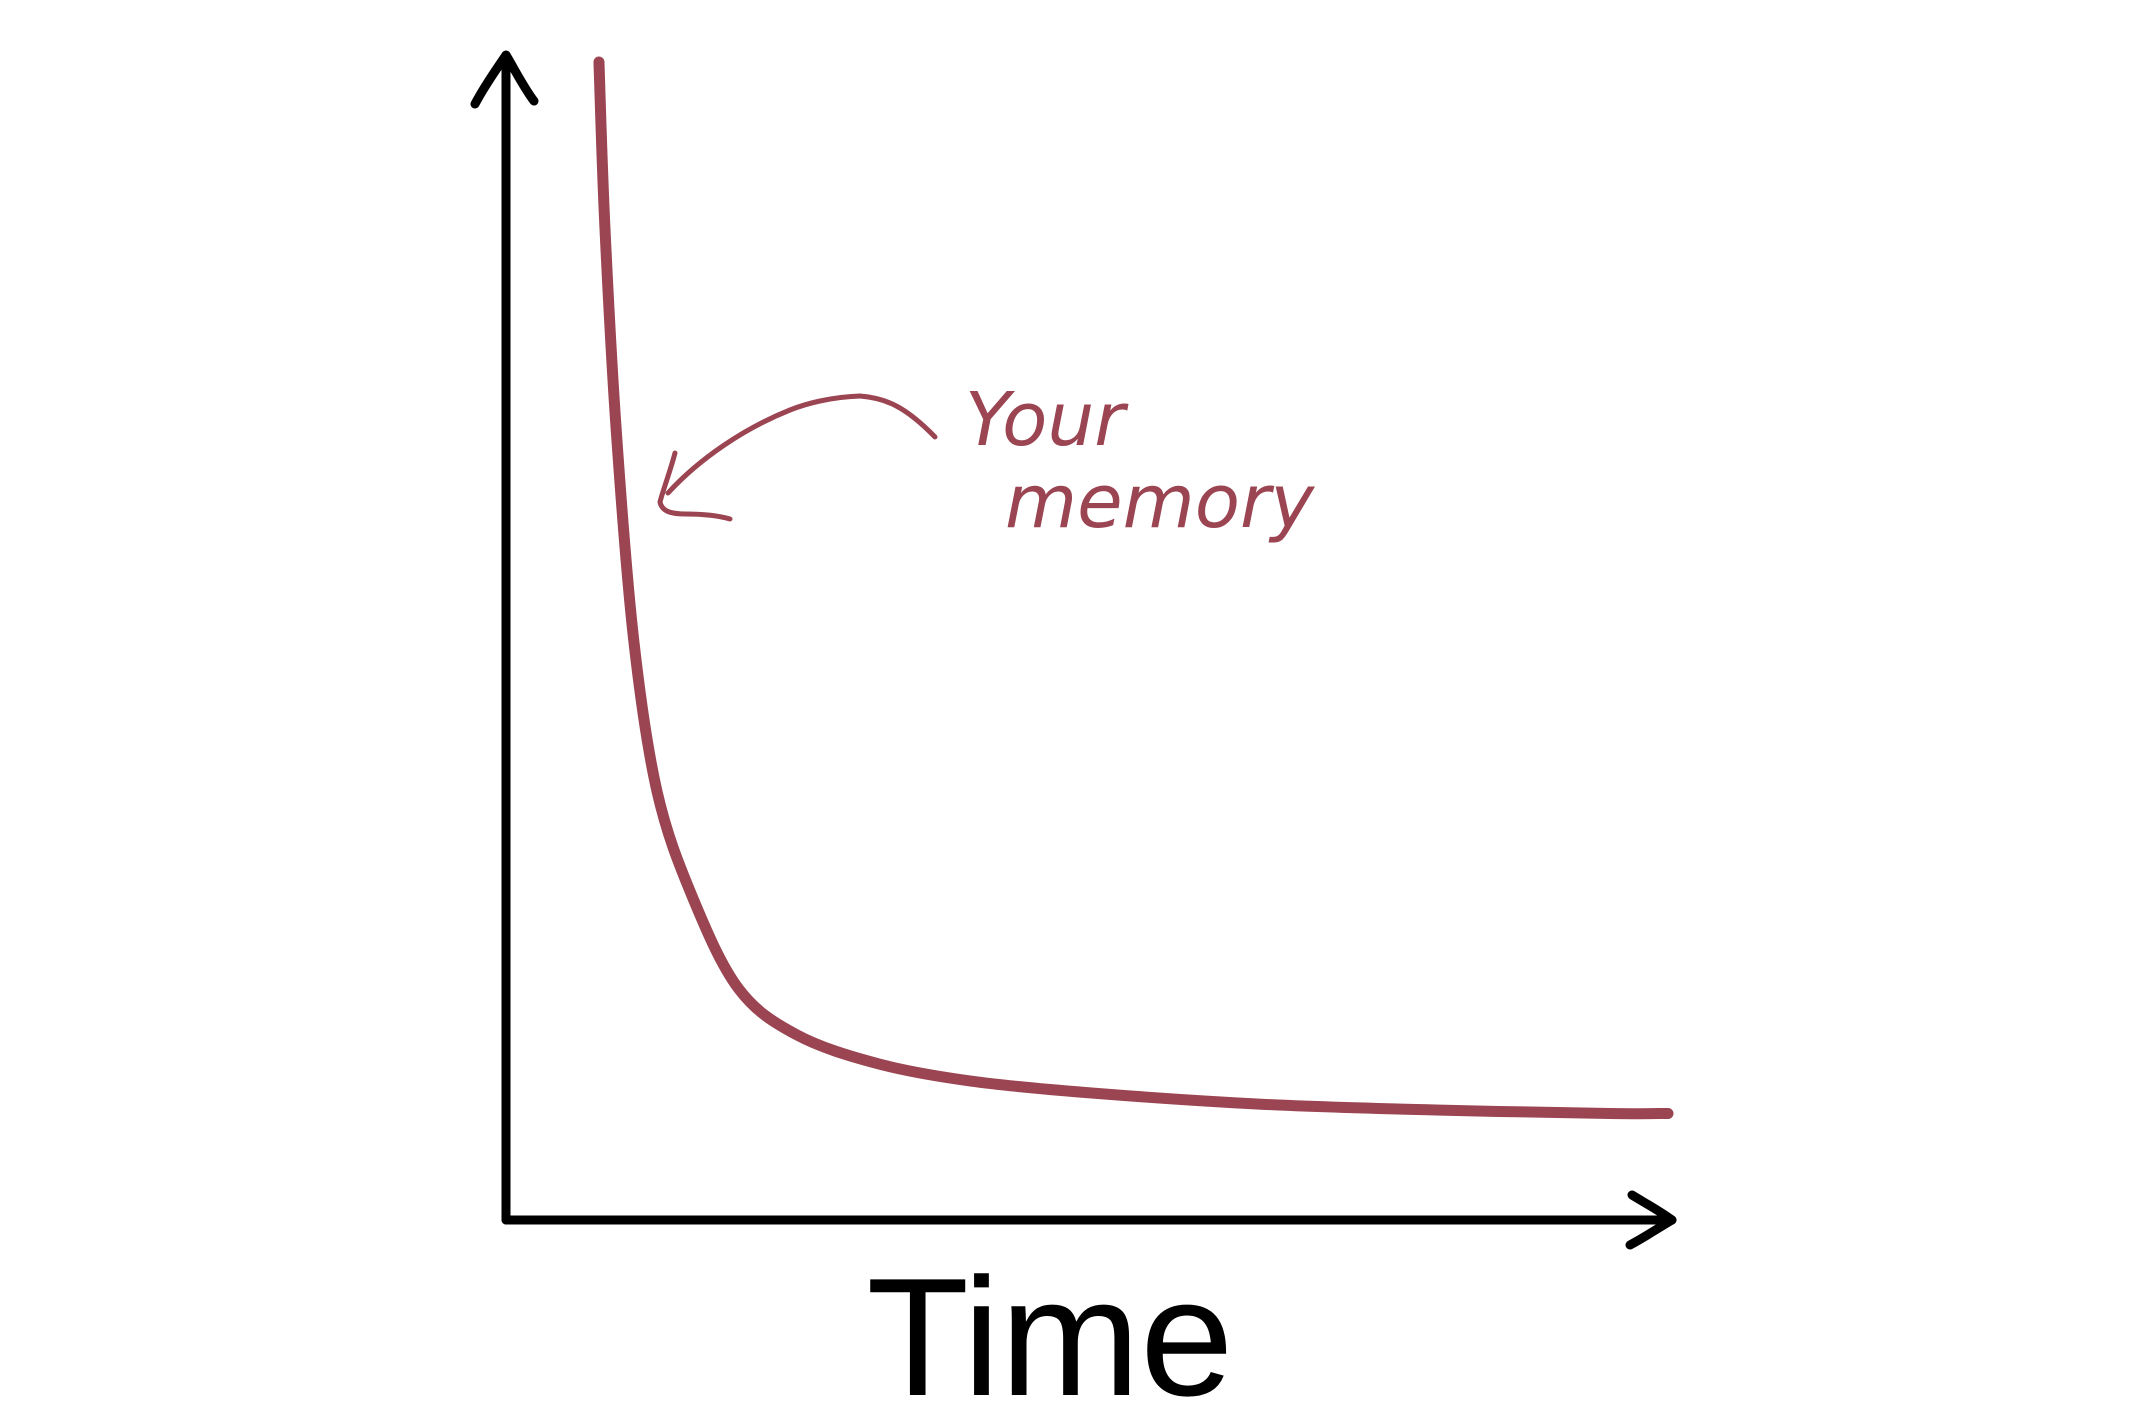  What do you see at coordinates (1651, 1220) in the screenshot?
I see `x-axis-arrowhead` at bounding box center [1651, 1220].